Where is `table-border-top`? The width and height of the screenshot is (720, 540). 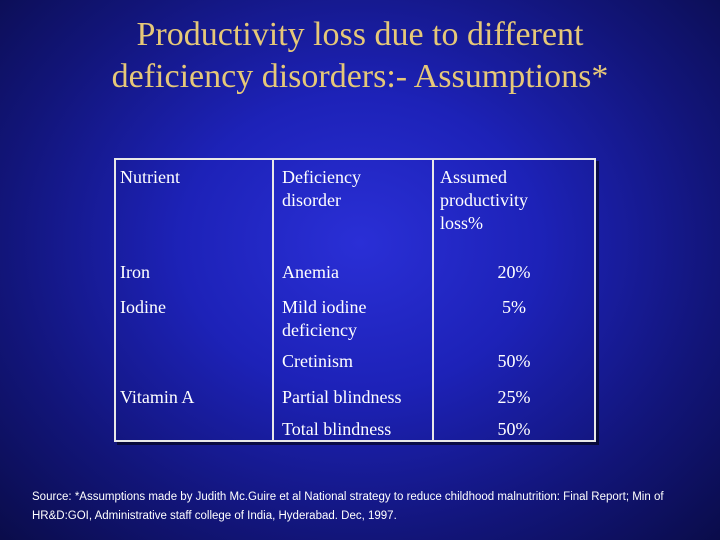
table-border-top is located at coordinates (355, 159).